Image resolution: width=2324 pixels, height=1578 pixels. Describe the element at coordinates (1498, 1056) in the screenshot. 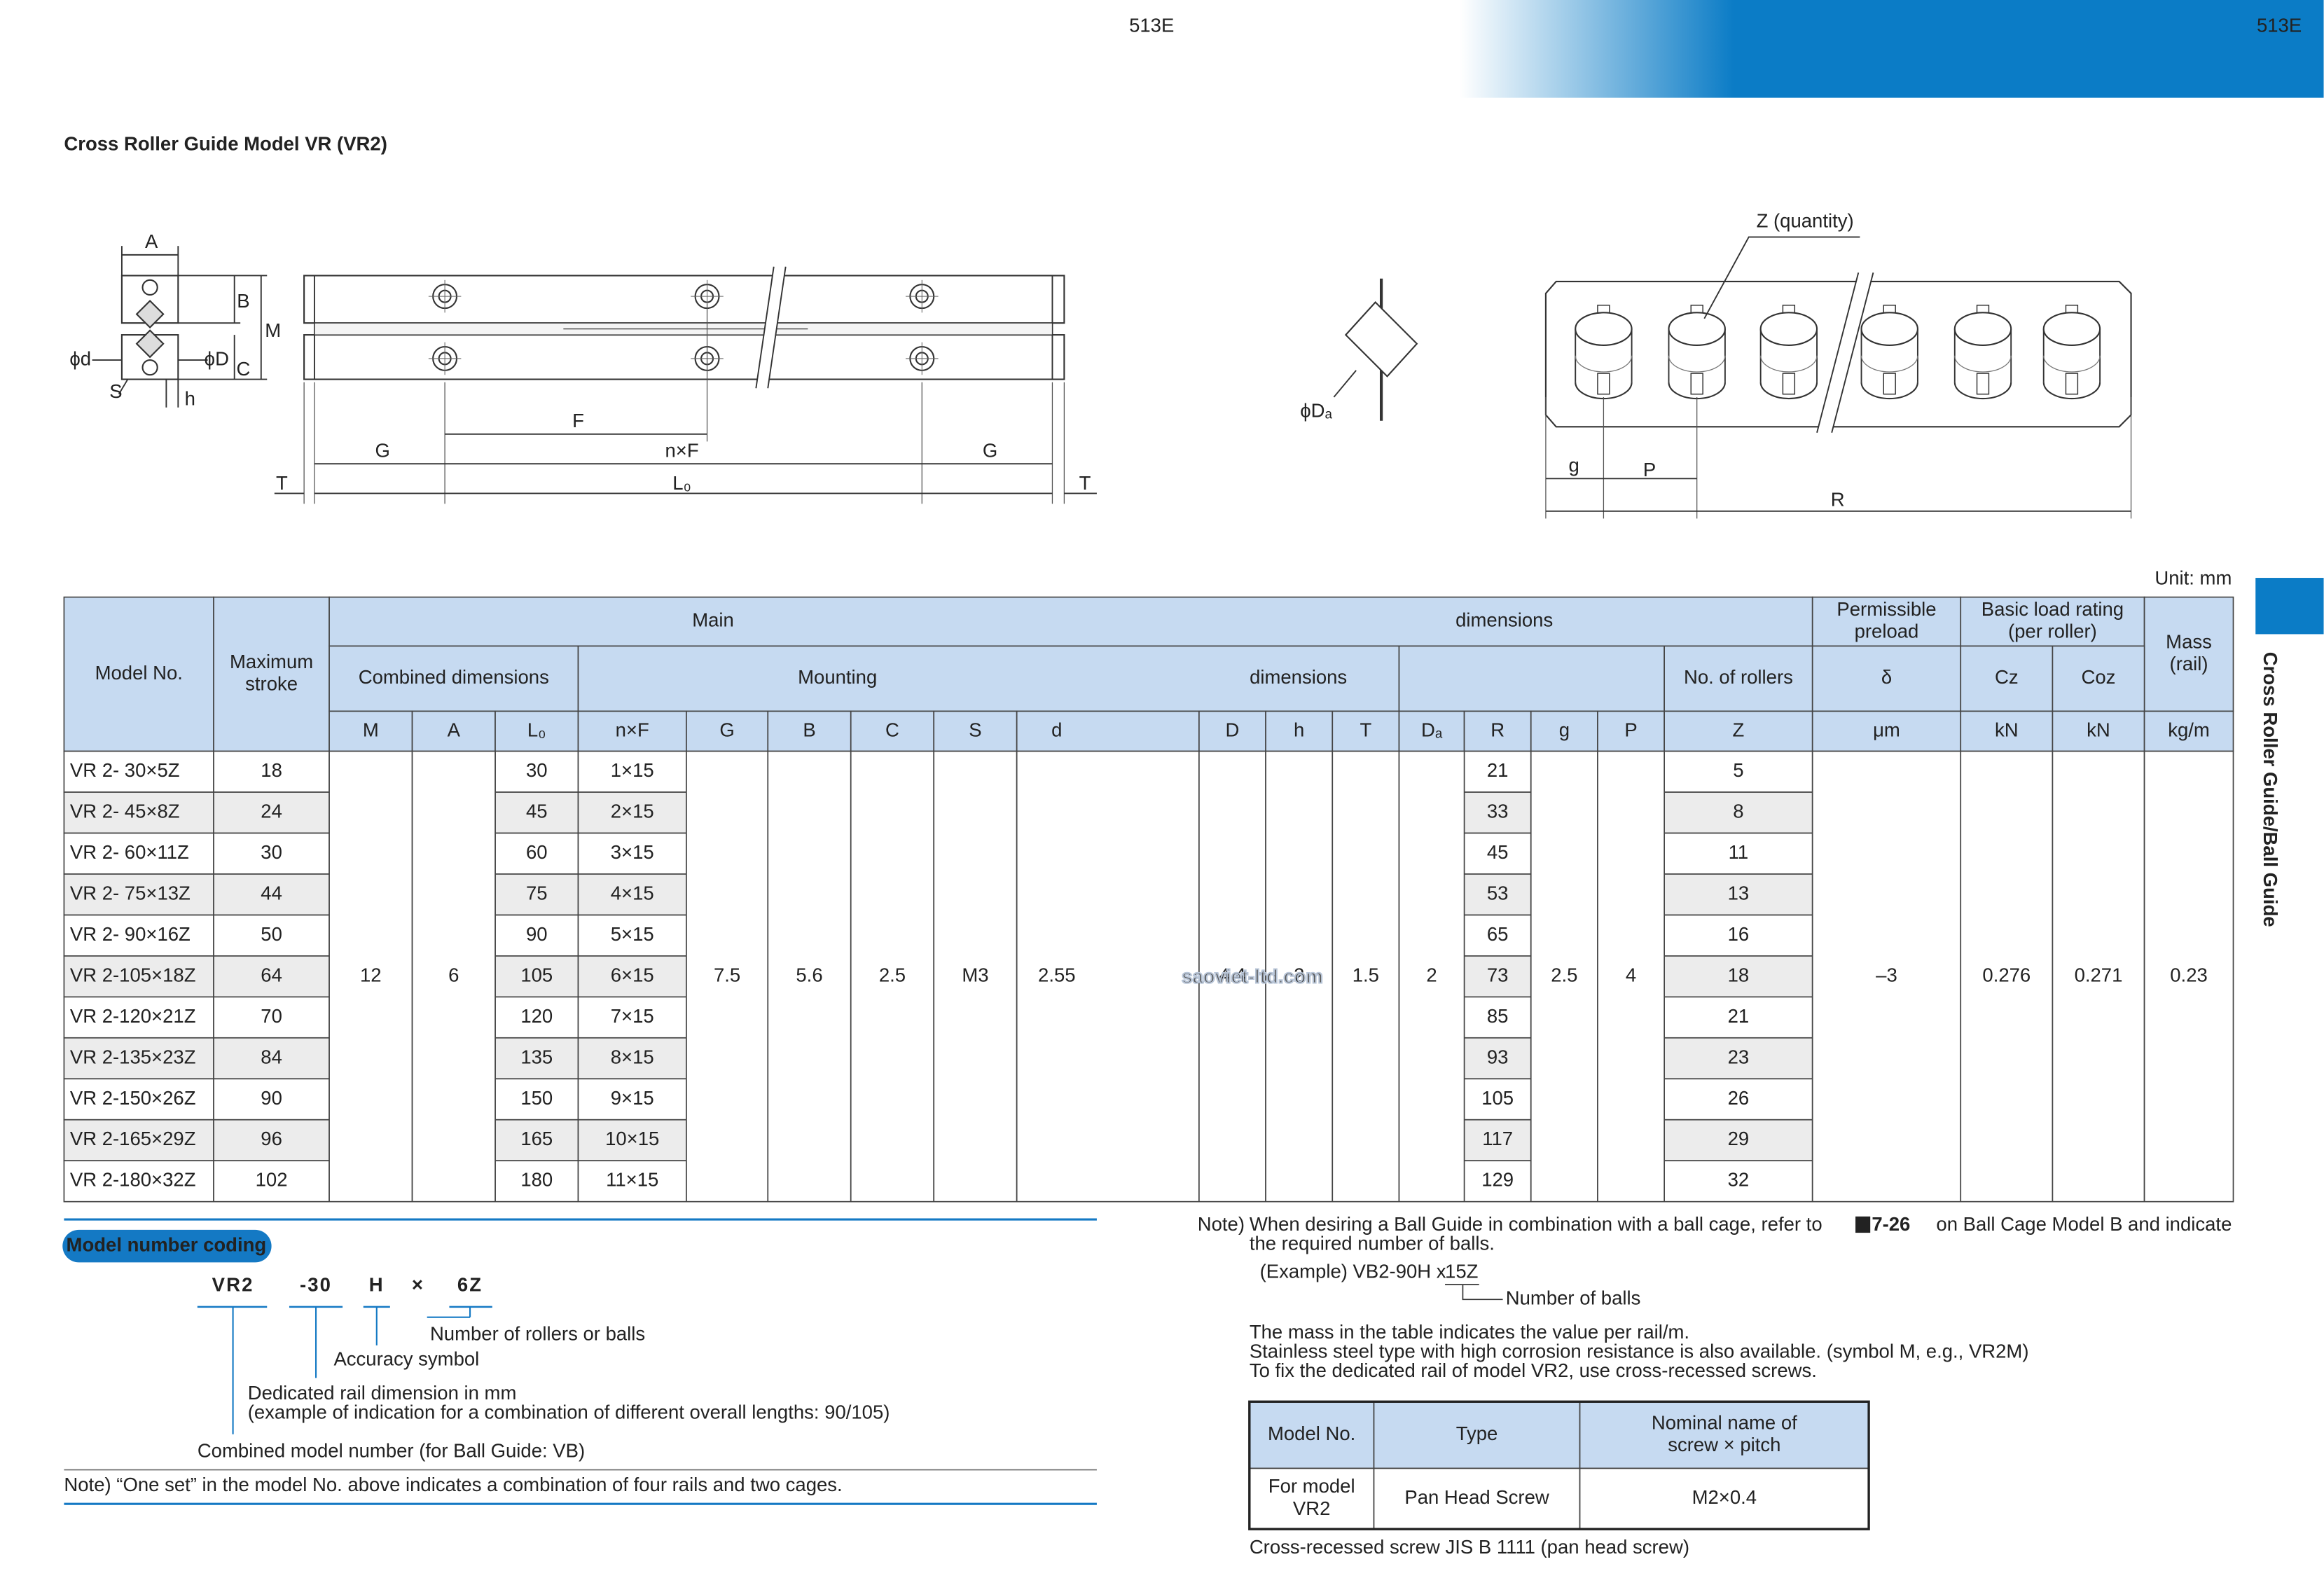

I see `cell-value: 93` at that location.